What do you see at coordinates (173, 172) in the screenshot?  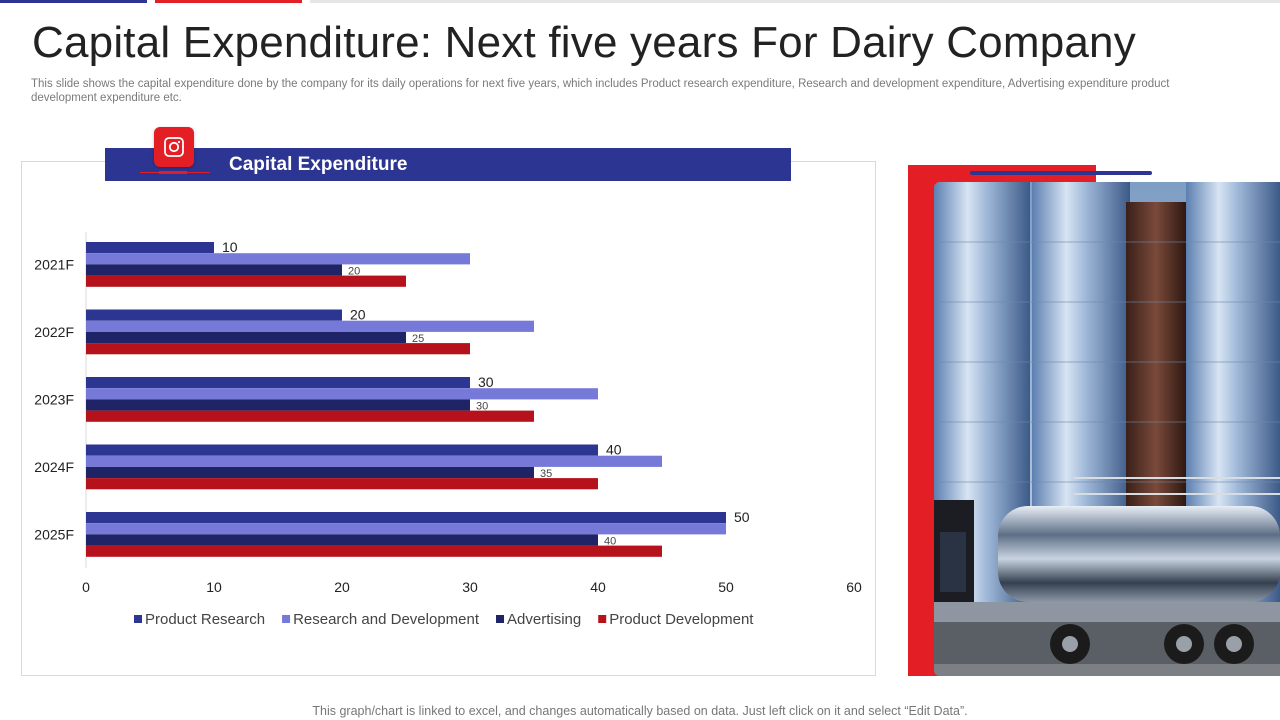 I see `icon-underline` at bounding box center [173, 172].